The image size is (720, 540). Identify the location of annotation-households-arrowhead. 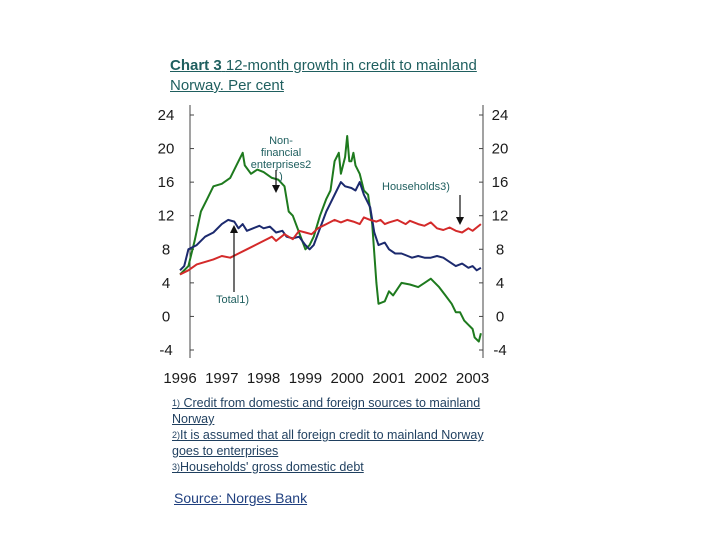
(460, 221).